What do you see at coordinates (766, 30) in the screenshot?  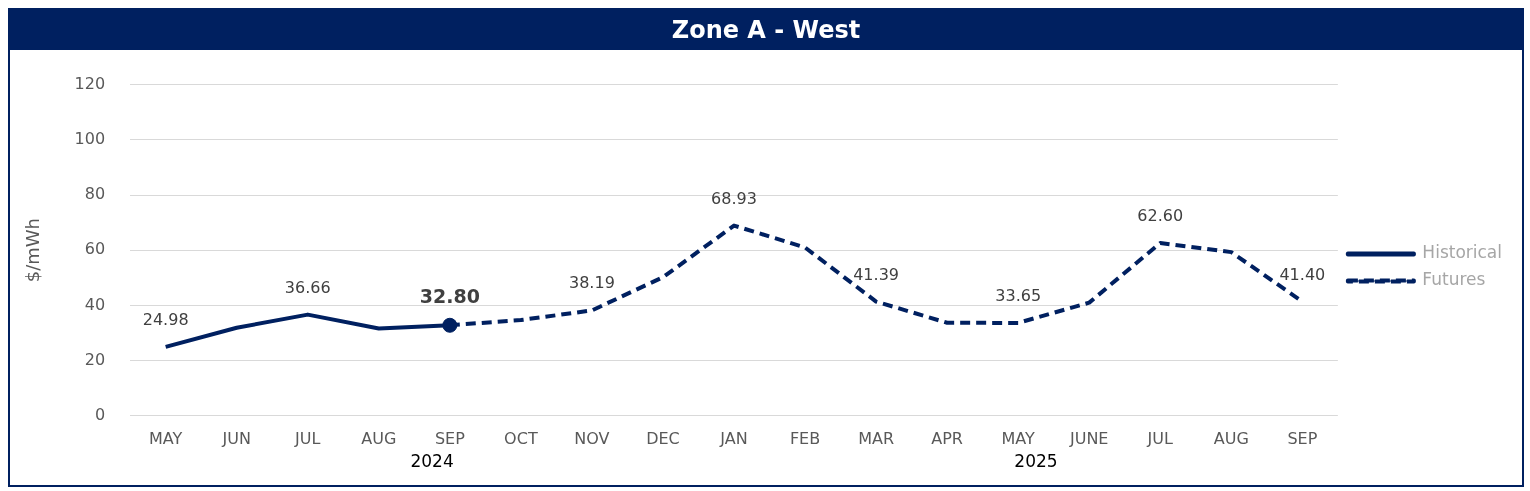 I see `chart-title: Zone A - West` at bounding box center [766, 30].